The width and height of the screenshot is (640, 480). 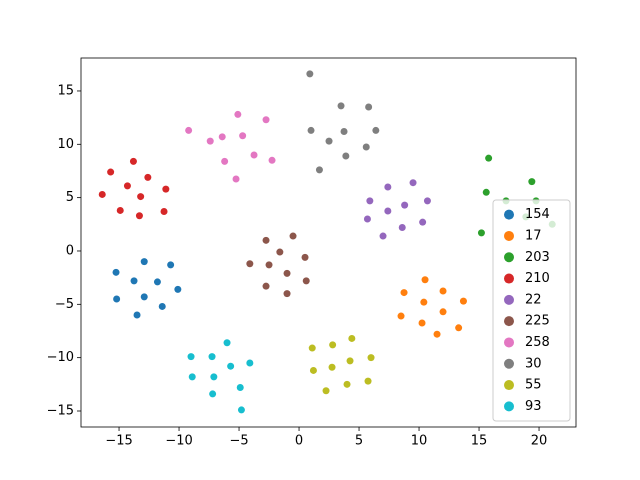 What do you see at coordinates (70, 250) in the screenshot?
I see `y-tick-label: 0` at bounding box center [70, 250].